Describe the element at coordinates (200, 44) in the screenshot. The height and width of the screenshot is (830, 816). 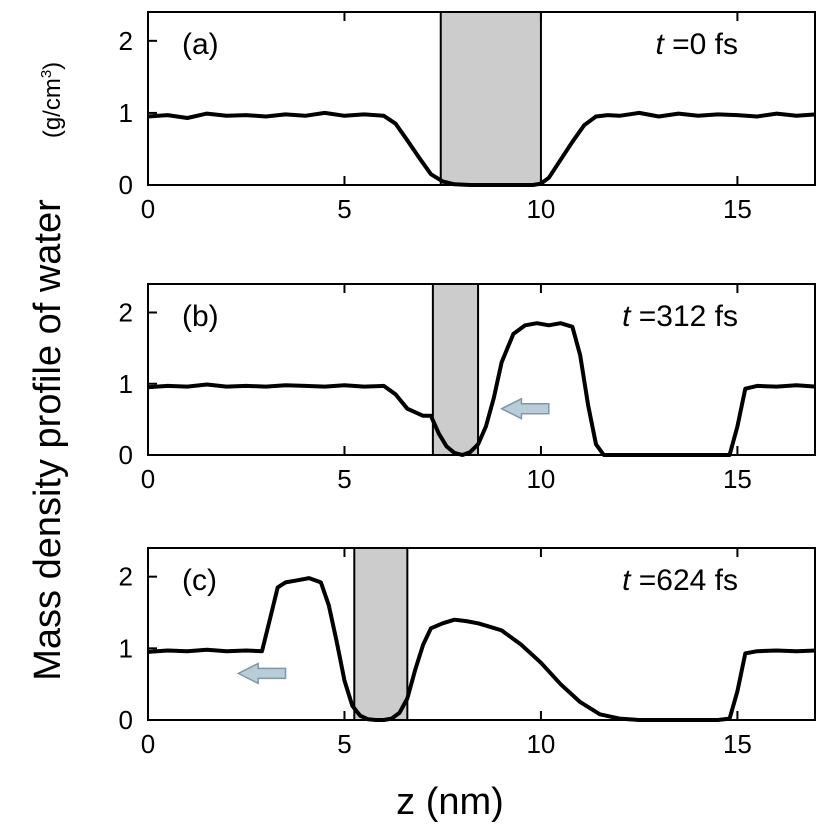
I see `panel-label: (a)` at that location.